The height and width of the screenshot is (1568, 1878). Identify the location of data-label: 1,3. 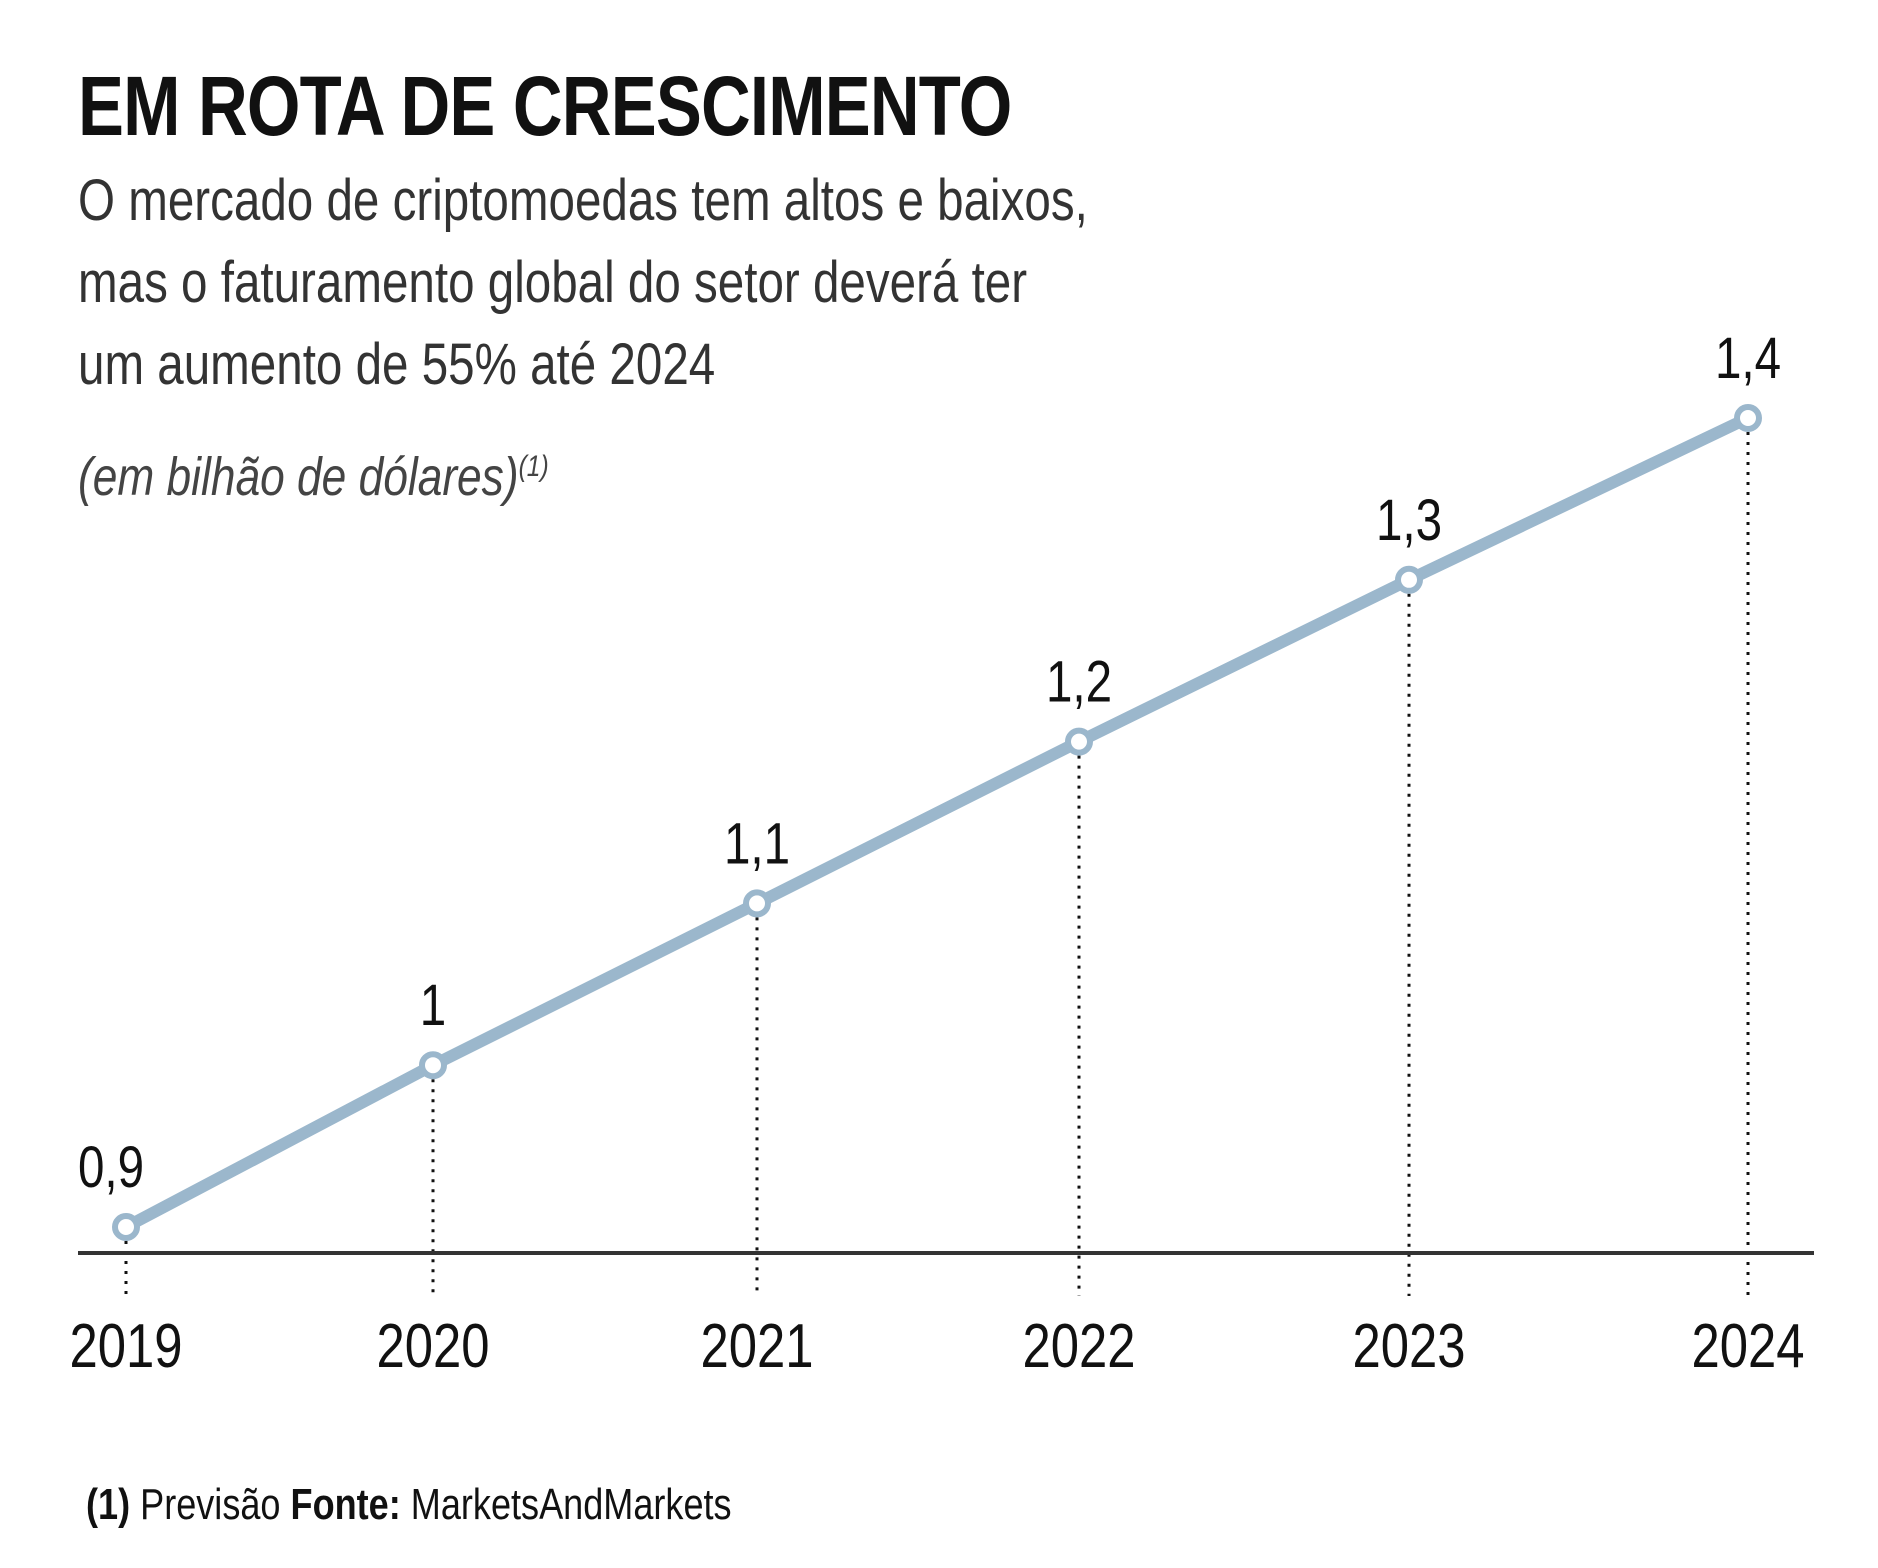
(1409, 520).